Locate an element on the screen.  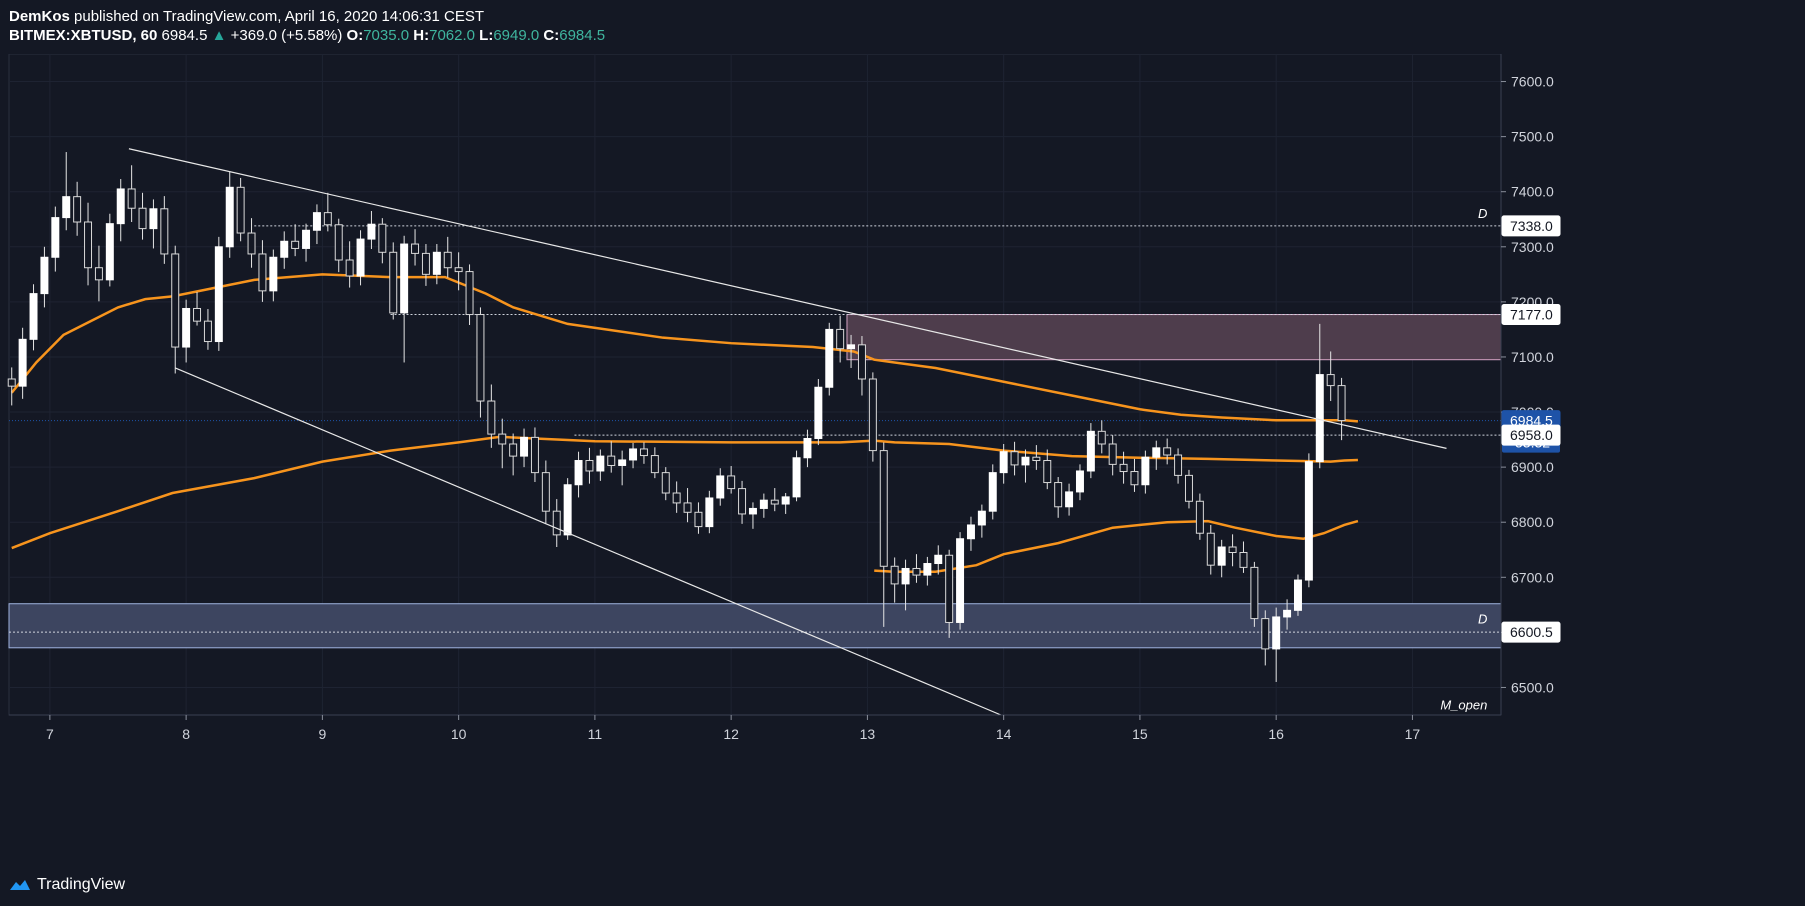
price-axis-label: 7600.0 is located at coordinates (1532, 82).